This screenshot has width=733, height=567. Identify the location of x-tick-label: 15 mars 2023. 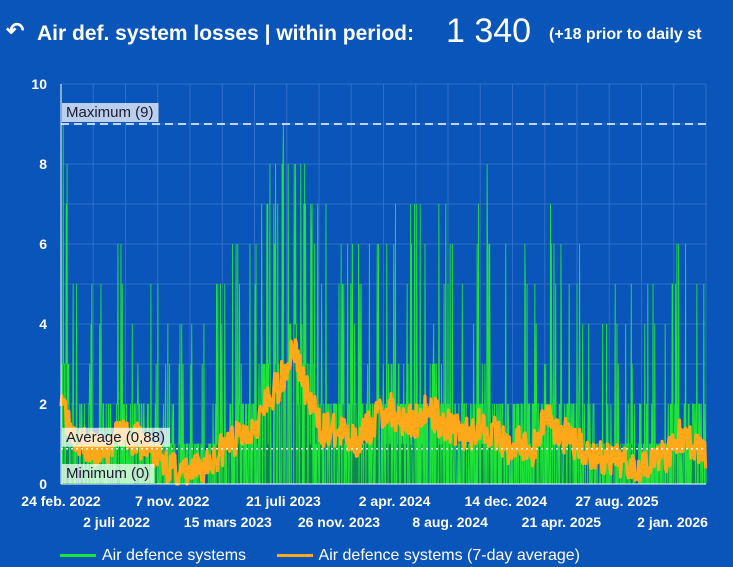
(228, 522).